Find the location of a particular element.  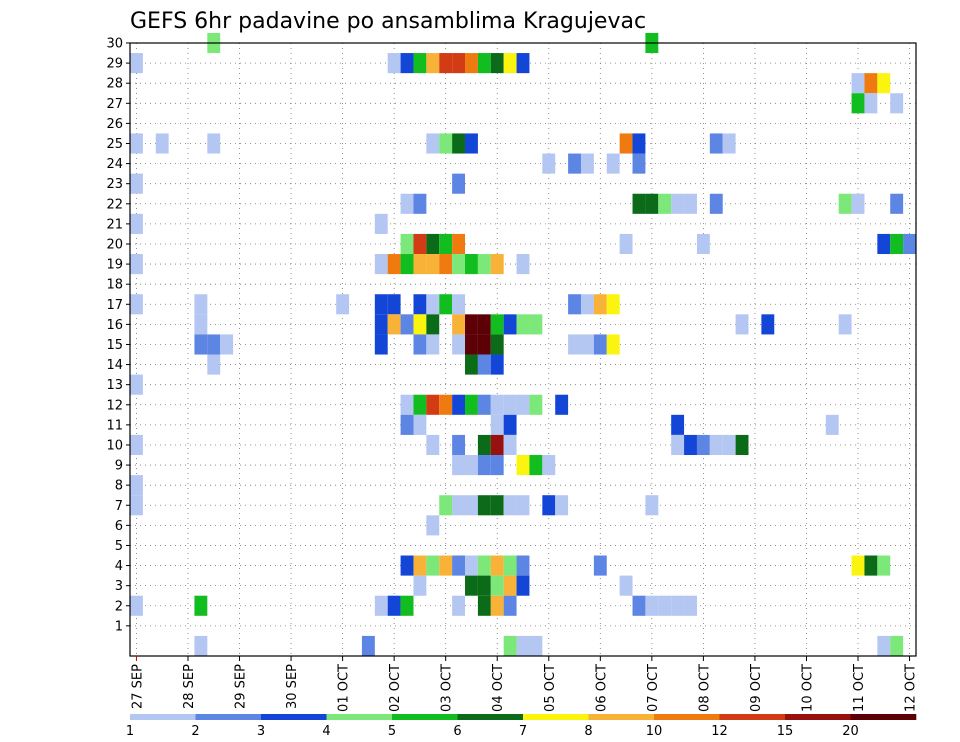

x-tick-label: 06 OCT is located at coordinates (601, 688).